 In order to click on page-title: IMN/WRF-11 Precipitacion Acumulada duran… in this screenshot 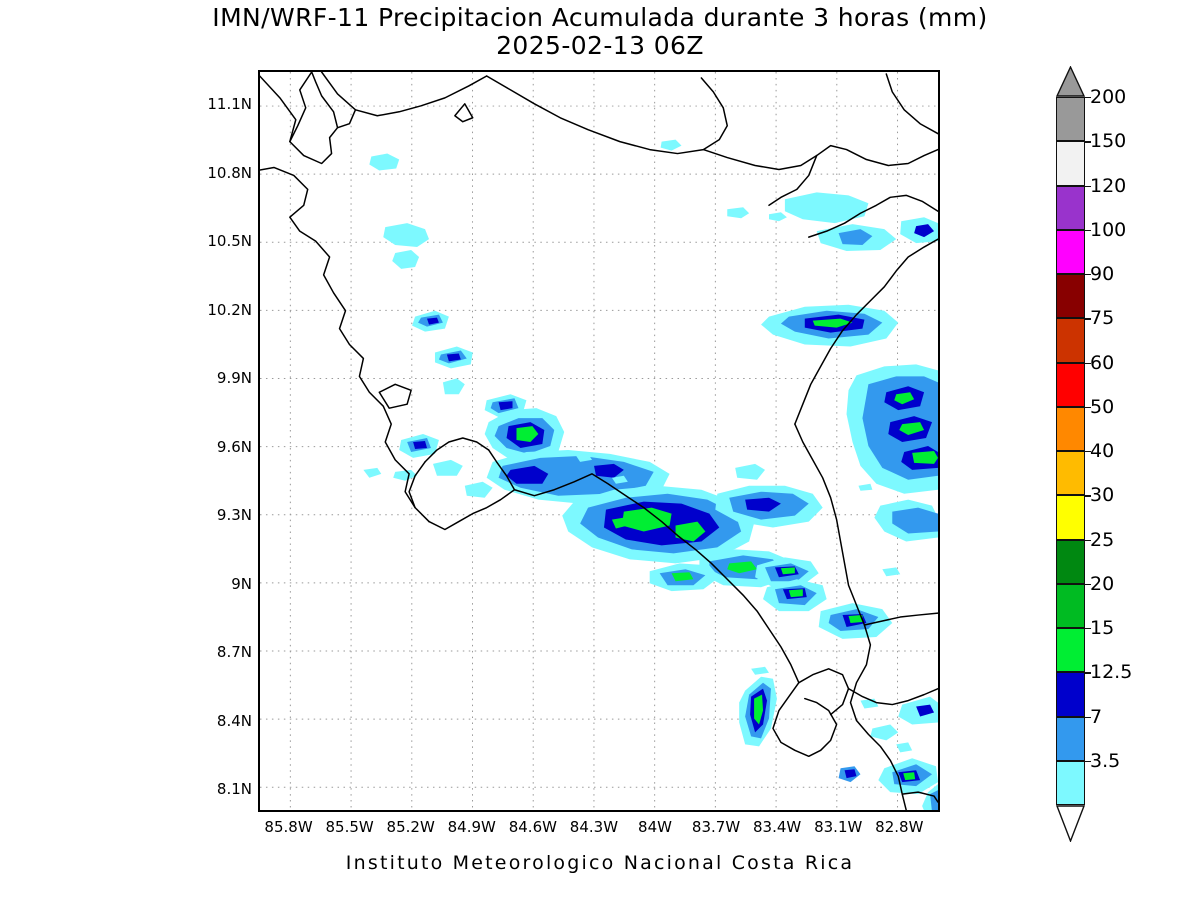, I will do `click(600, 17)`.